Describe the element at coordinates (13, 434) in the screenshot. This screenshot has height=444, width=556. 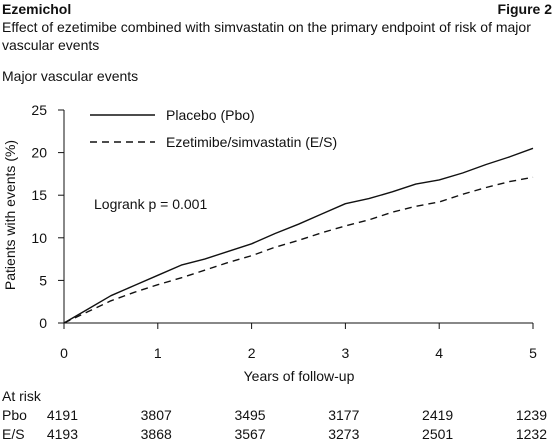
I see `at-risk-row-label: E/S` at that location.